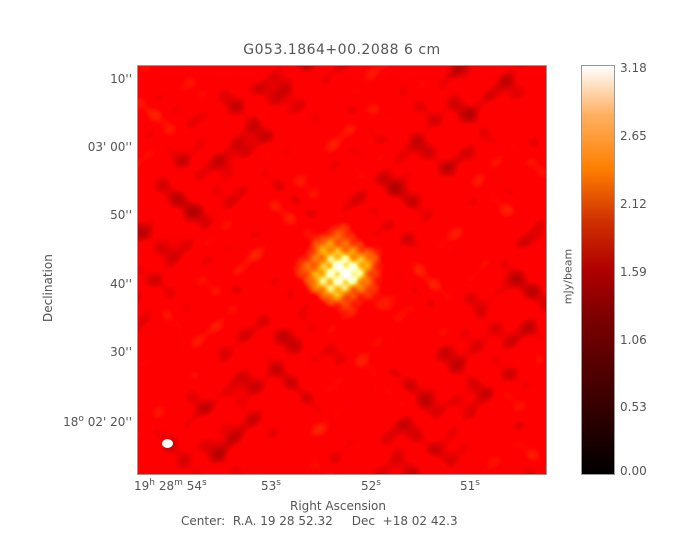 Image resolution: width=684 pixels, height=540 pixels. I want to click on colorbar-label: mJy/beam, so click(568, 276).